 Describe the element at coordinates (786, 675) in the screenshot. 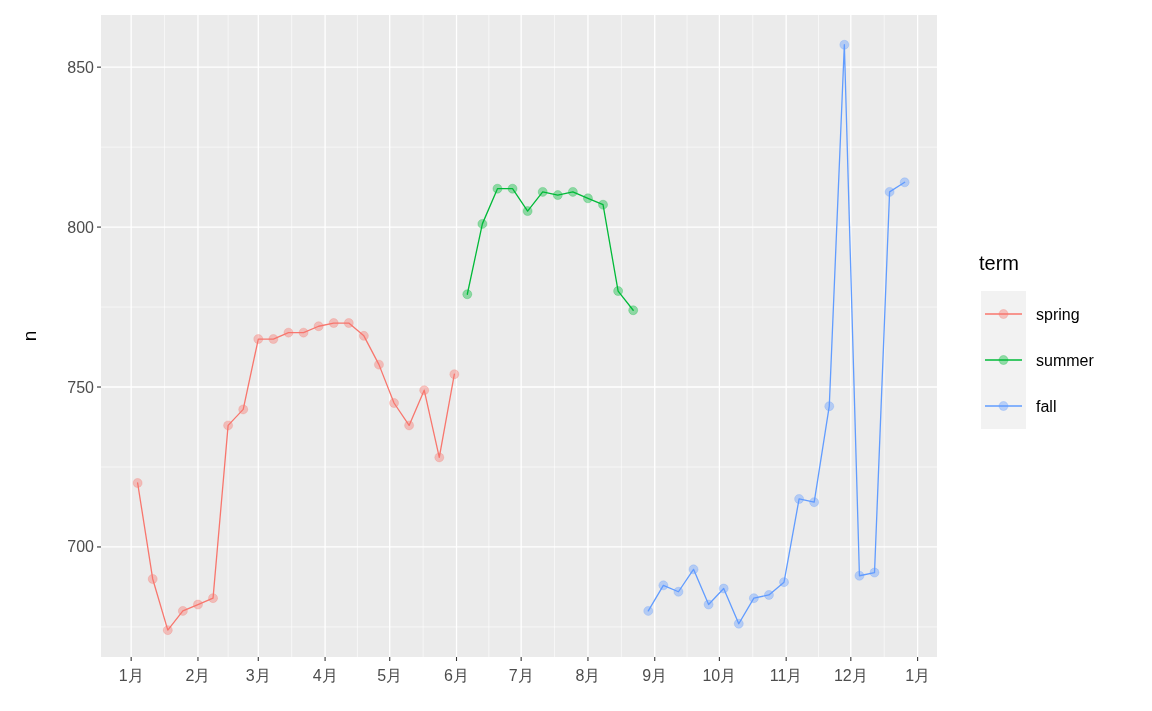

I see `x-tick-label: 11月` at that location.